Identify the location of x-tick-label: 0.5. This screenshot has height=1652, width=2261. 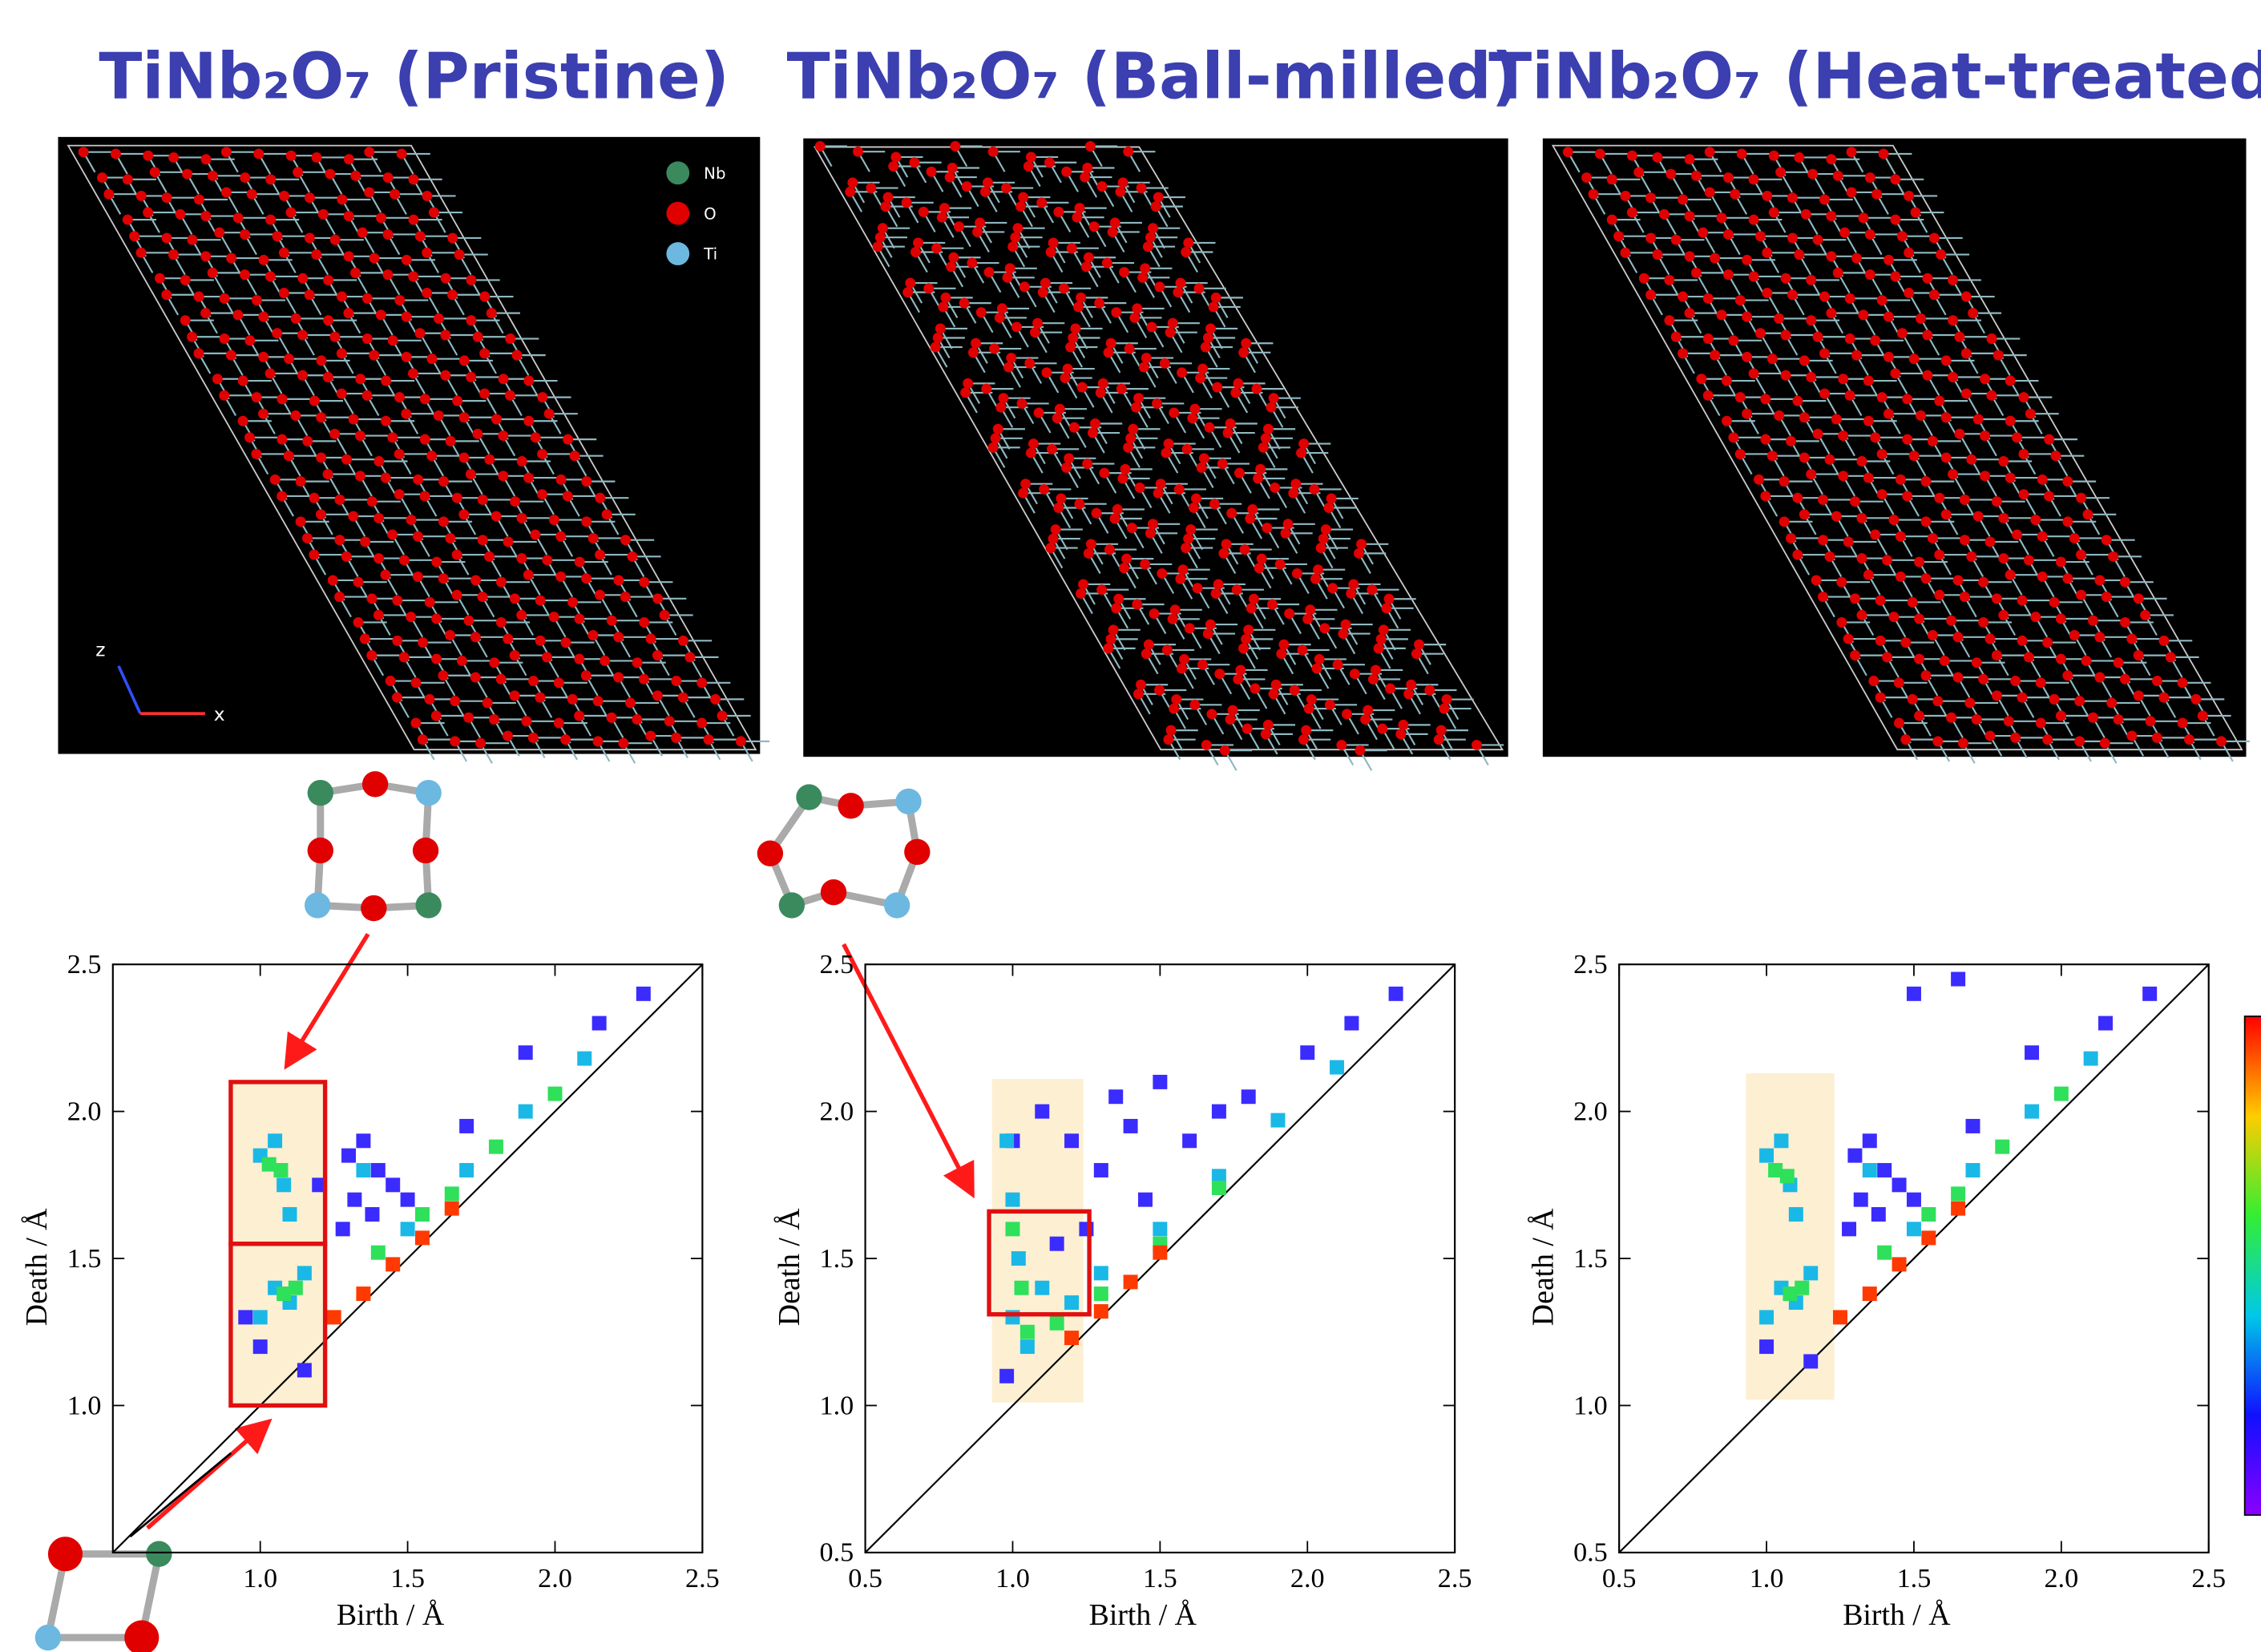
(1619, 1578).